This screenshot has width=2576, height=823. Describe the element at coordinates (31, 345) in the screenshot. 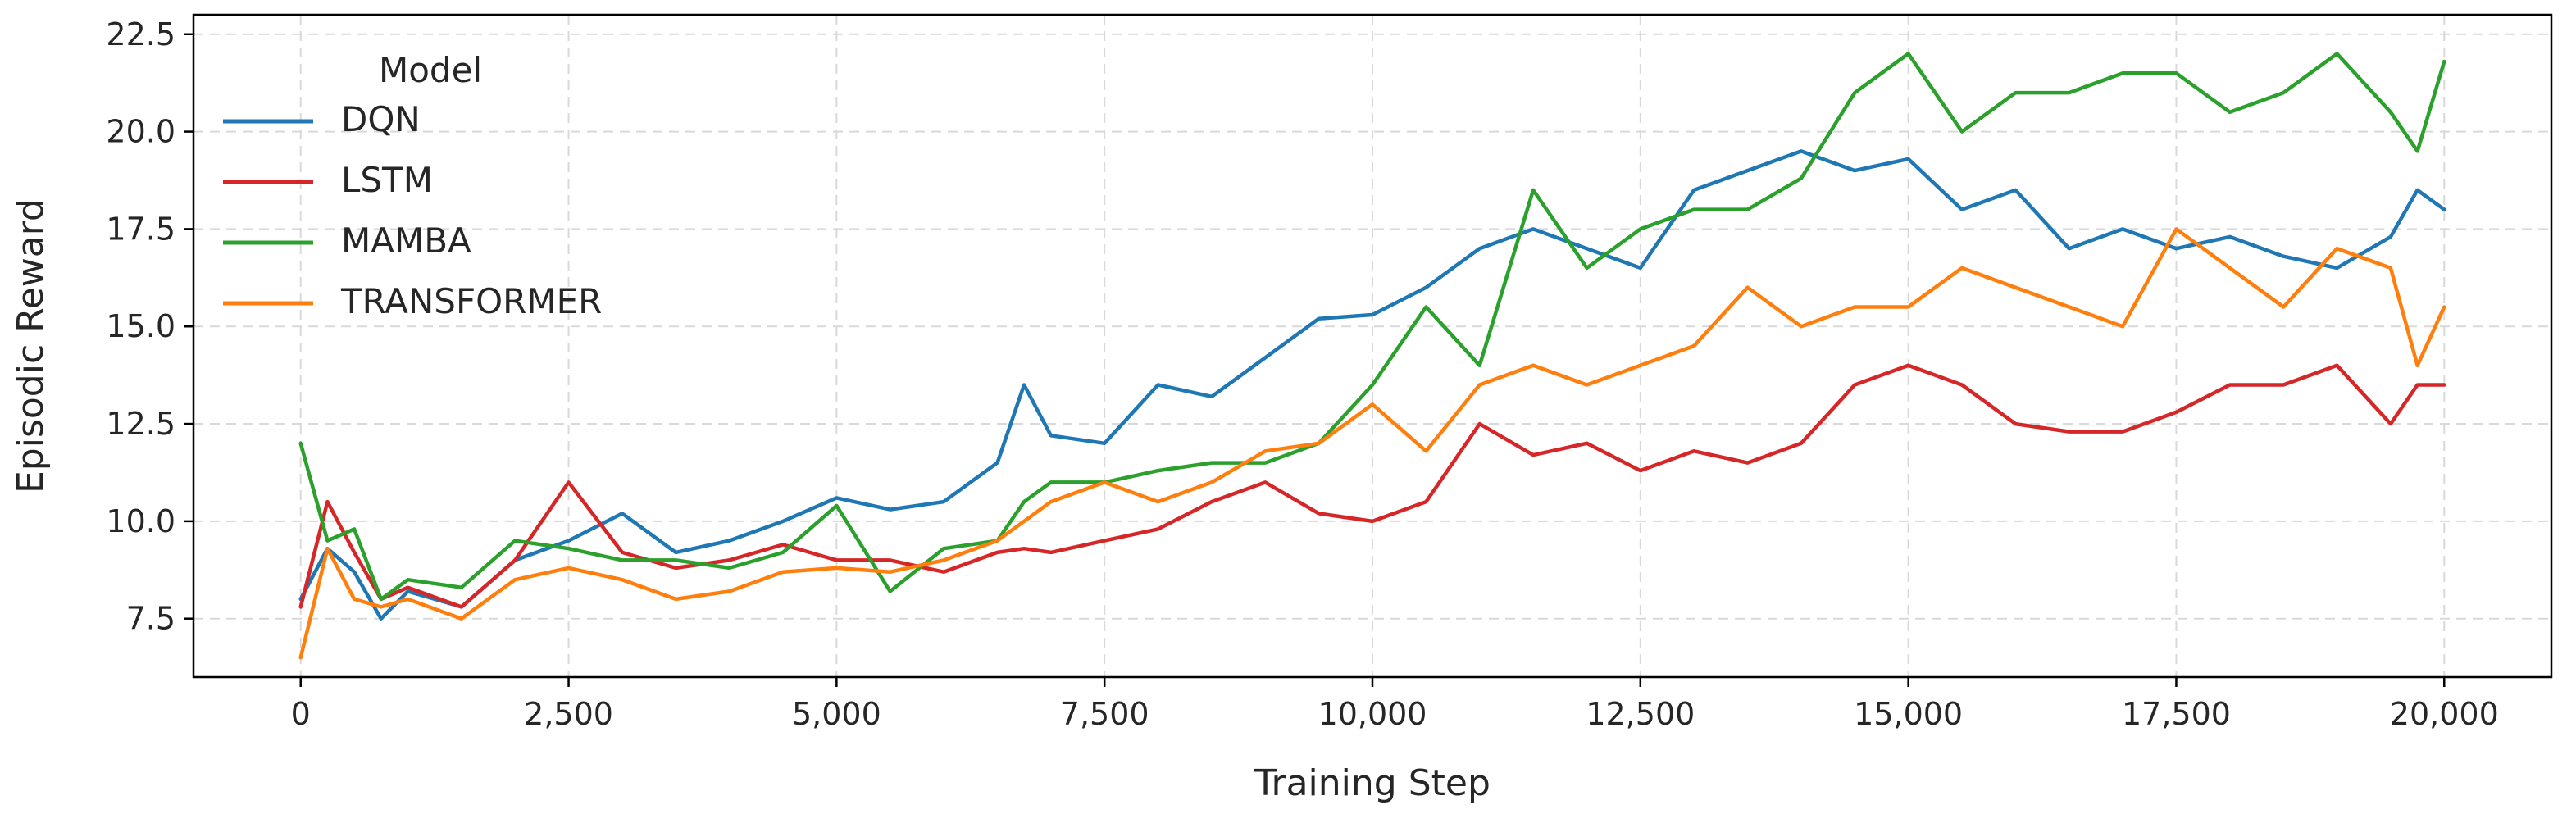

I see `y-axis-label: Episodic Reward` at that location.